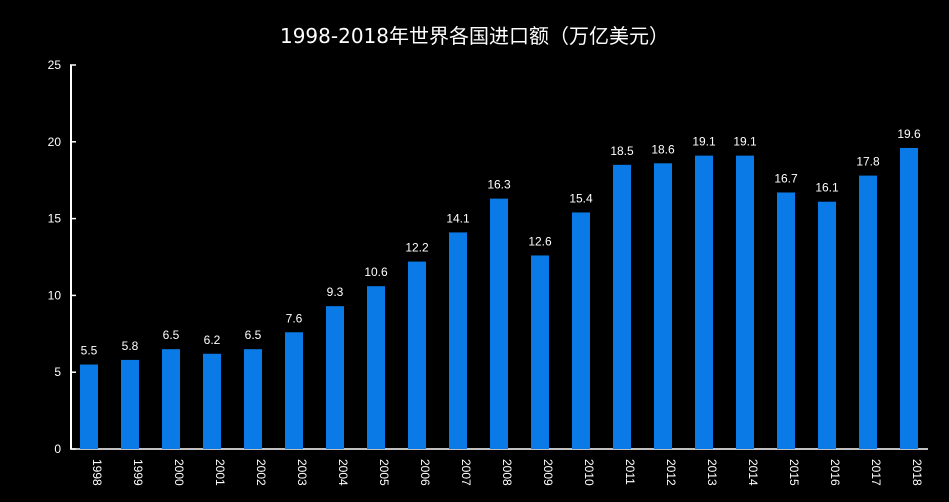 The height and width of the screenshot is (502, 949). Describe the element at coordinates (261, 472) in the screenshot. I see `x-tick-label: 2002` at that location.